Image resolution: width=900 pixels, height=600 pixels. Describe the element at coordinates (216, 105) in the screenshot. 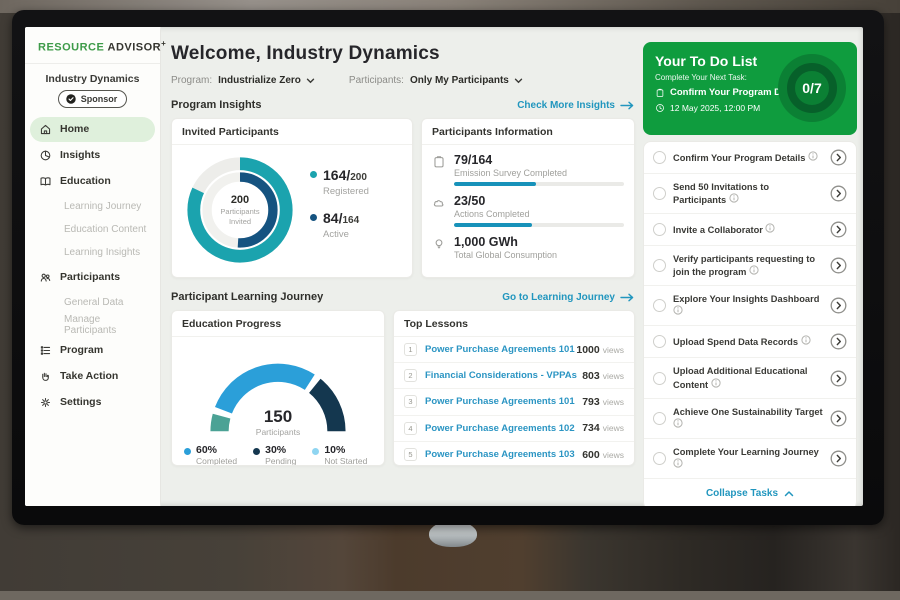

I see `section-title: Program Insights` at that location.